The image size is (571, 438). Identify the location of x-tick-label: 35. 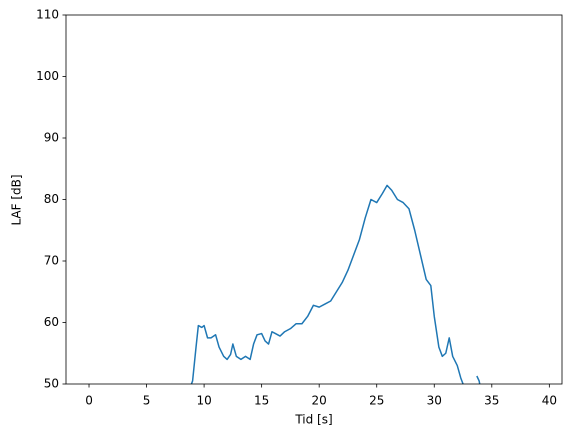
(491, 401).